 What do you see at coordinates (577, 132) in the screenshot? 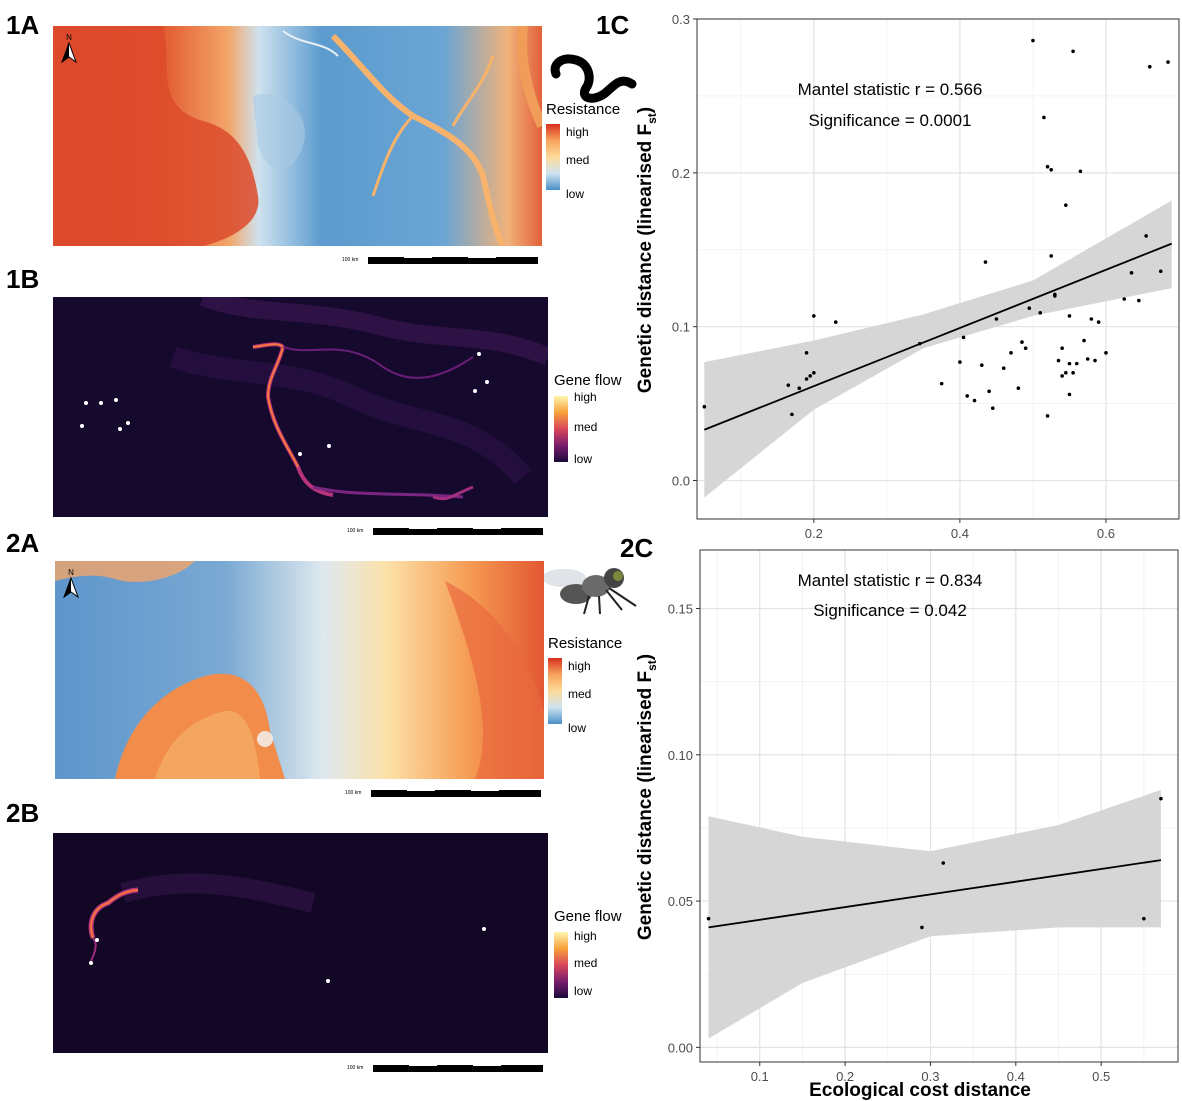
I see `resistance-legend-high-1: high` at bounding box center [577, 132].